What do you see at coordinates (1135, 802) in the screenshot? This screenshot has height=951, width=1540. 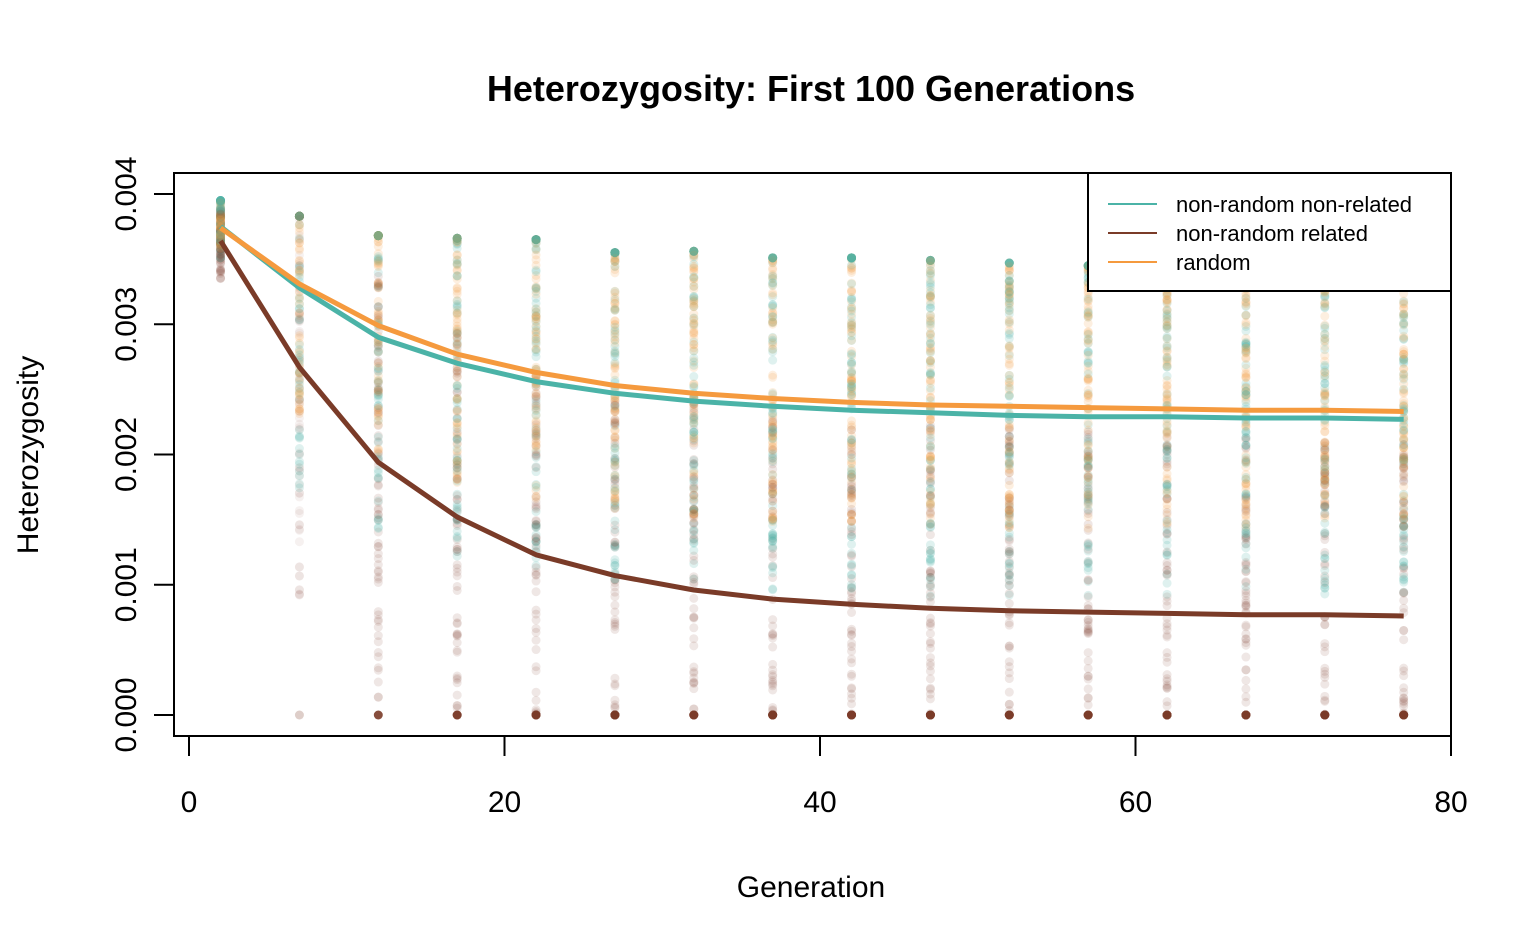 I see `x-tick-label: 60` at bounding box center [1135, 802].